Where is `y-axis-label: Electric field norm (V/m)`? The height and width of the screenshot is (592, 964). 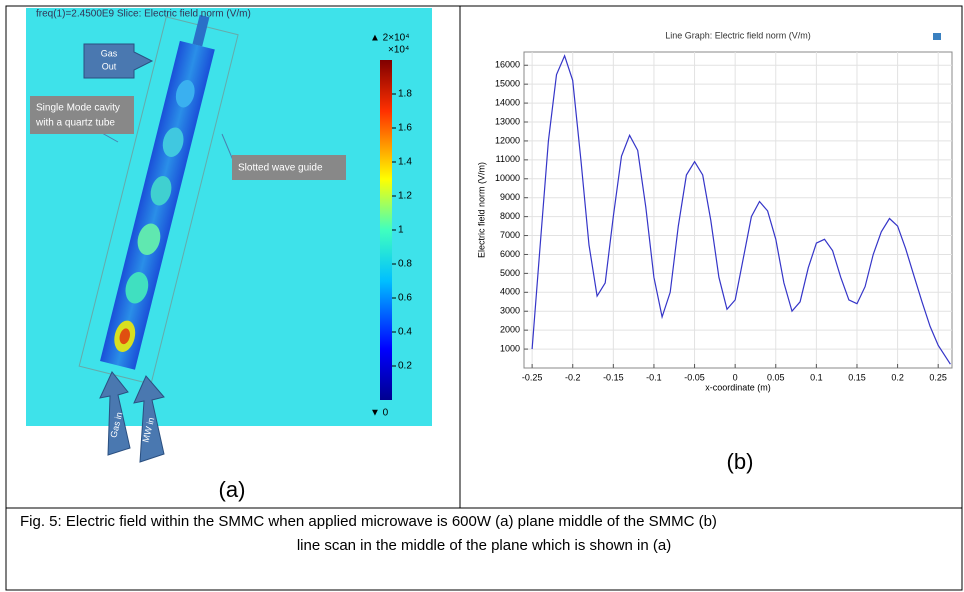 y-axis-label: Electric field norm (V/m) is located at coordinates (481, 210).